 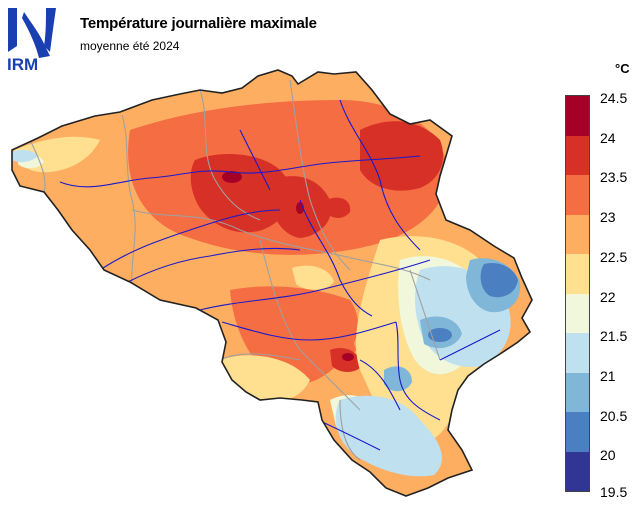 What do you see at coordinates (608, 217) in the screenshot?
I see `legend-tick: 23` at bounding box center [608, 217].